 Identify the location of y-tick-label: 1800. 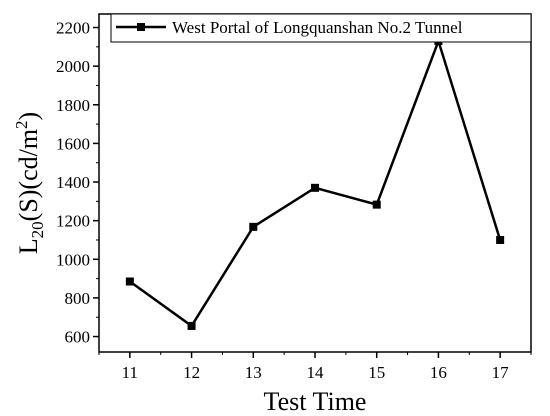
(73, 105).